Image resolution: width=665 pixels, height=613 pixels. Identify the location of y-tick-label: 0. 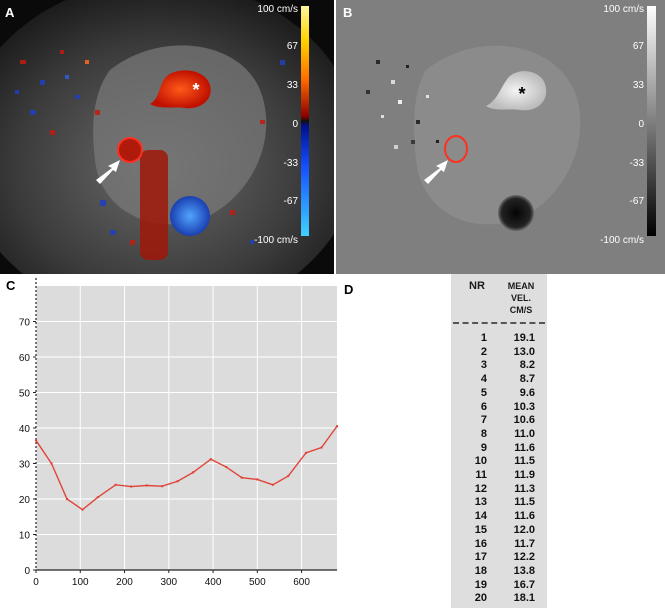
(27, 571).